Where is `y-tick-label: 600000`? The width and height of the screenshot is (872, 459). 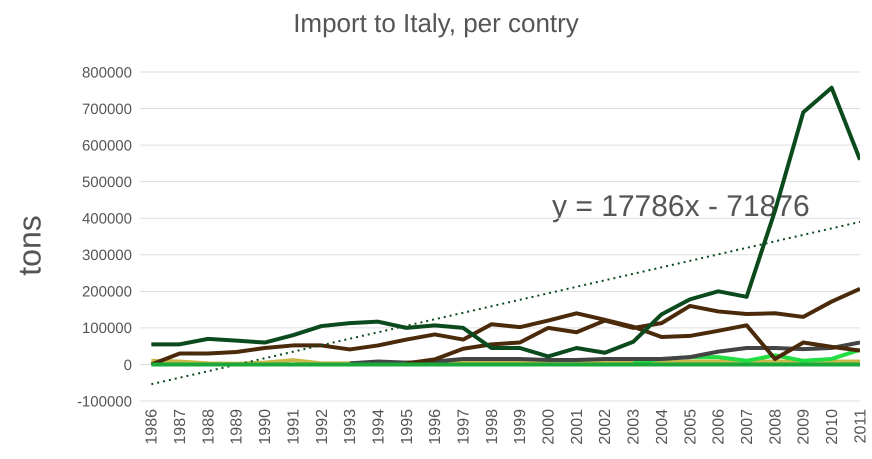
y-tick-label: 600000 is located at coordinates (107, 145).